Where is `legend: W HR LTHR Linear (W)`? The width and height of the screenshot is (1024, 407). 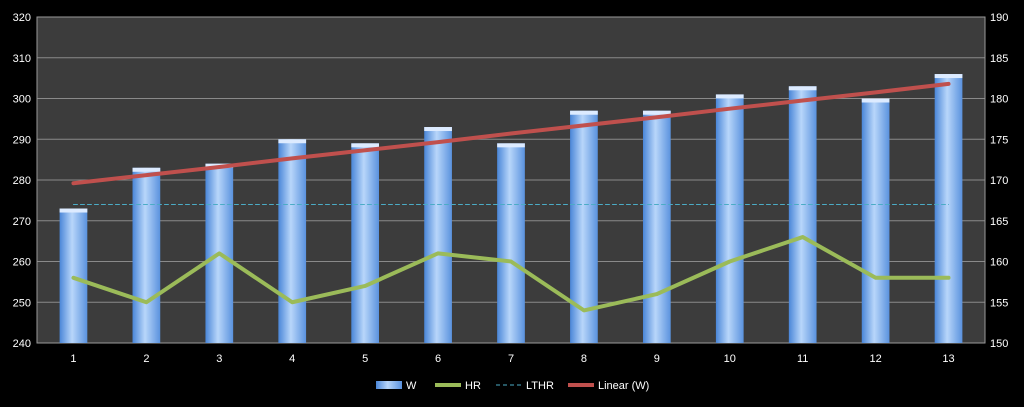 legend: W HR LTHR Linear (W) is located at coordinates (512, 386).